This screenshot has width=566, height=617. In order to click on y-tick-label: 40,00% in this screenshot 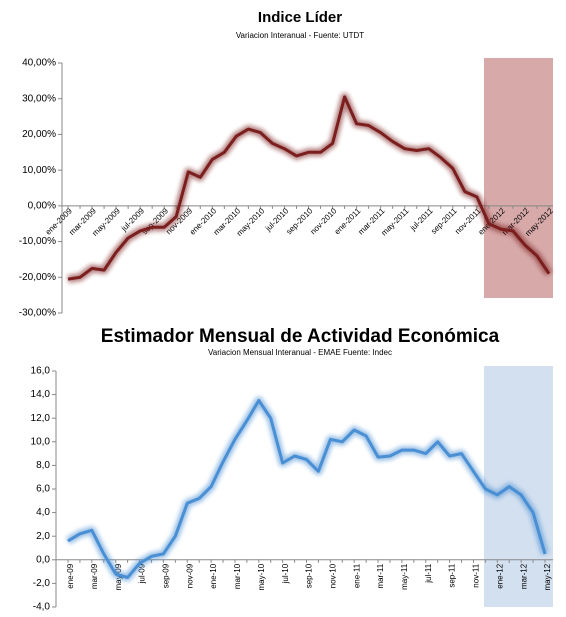, I will do `click(39, 63)`.